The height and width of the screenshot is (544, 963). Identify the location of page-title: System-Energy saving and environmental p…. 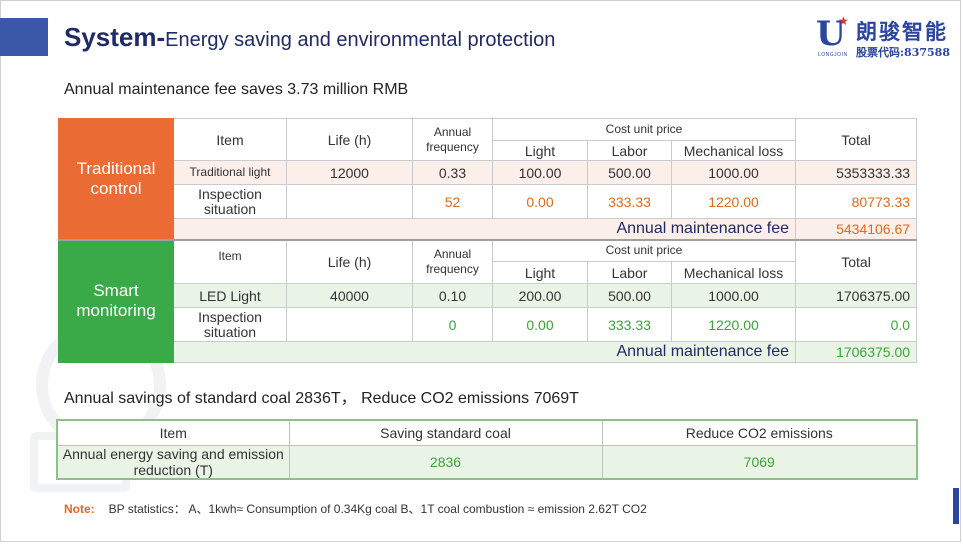
(309, 37).